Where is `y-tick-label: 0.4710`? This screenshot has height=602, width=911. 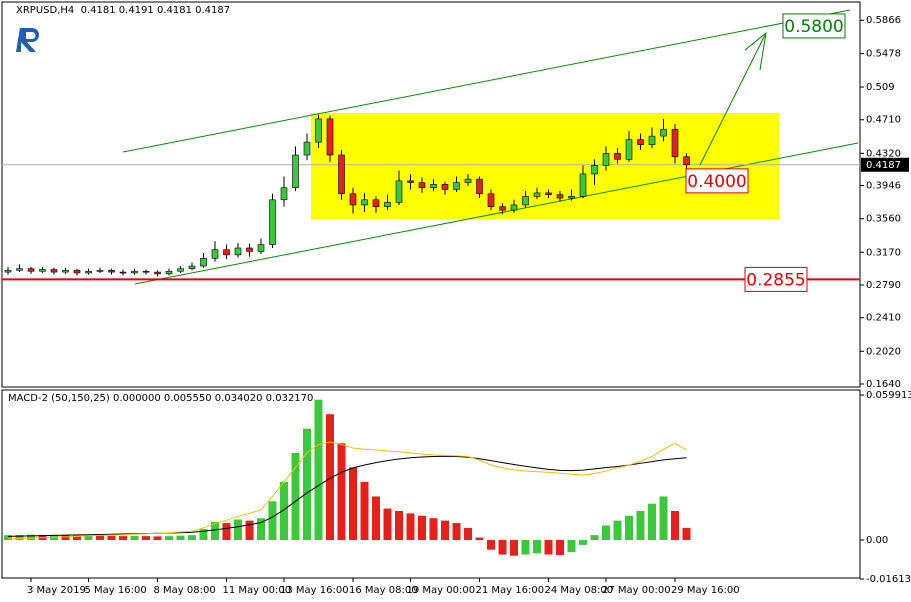 y-tick-label: 0.4710 is located at coordinates (883, 120).